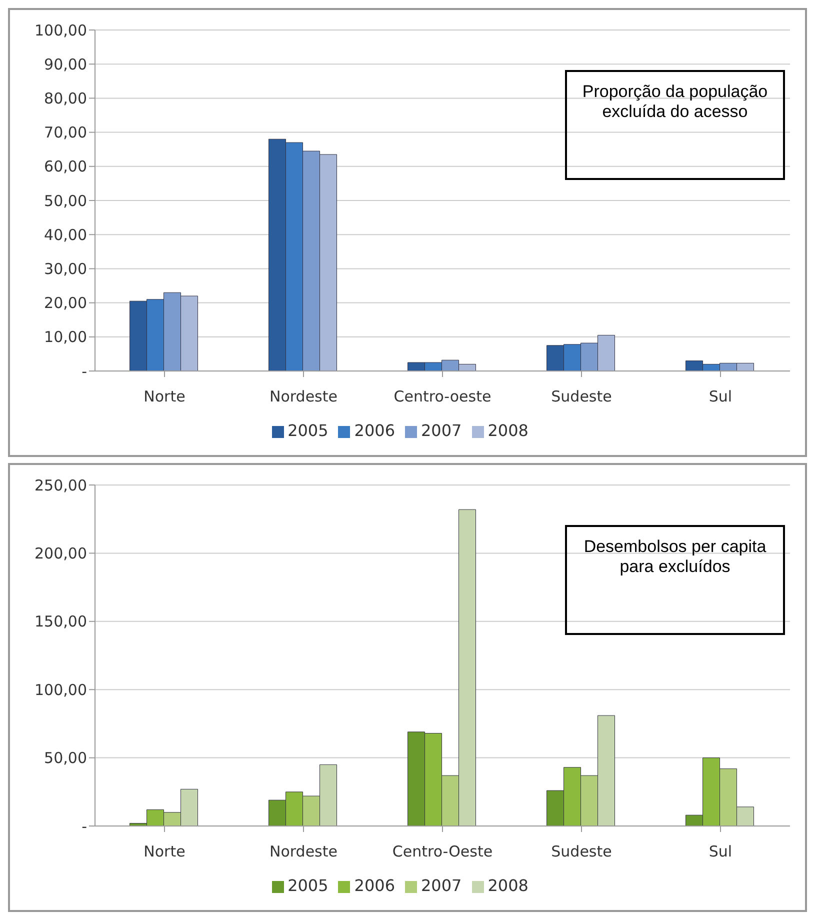  I want to click on x-tick-label: Centro-oeste, so click(443, 397).